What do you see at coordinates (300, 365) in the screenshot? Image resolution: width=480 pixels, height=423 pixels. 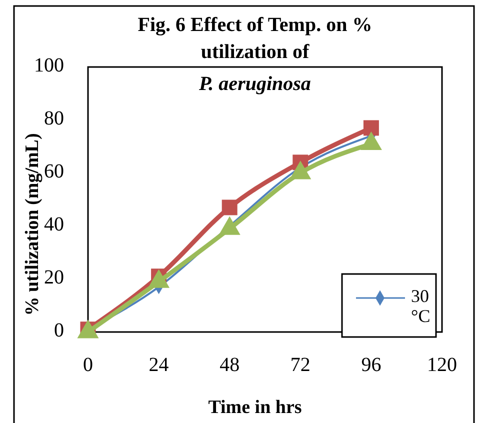 I see `x-tick-label: 72` at bounding box center [300, 365].